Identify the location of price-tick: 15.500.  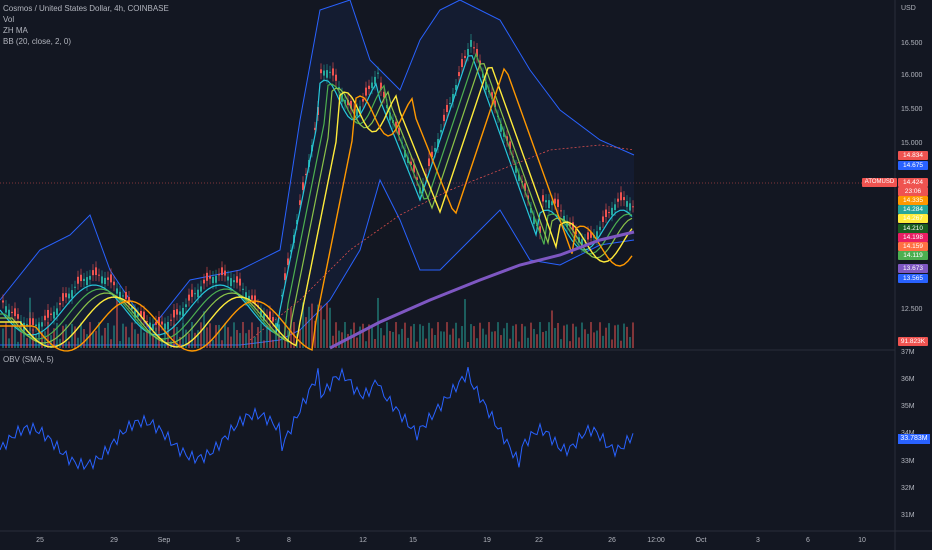
(912, 109).